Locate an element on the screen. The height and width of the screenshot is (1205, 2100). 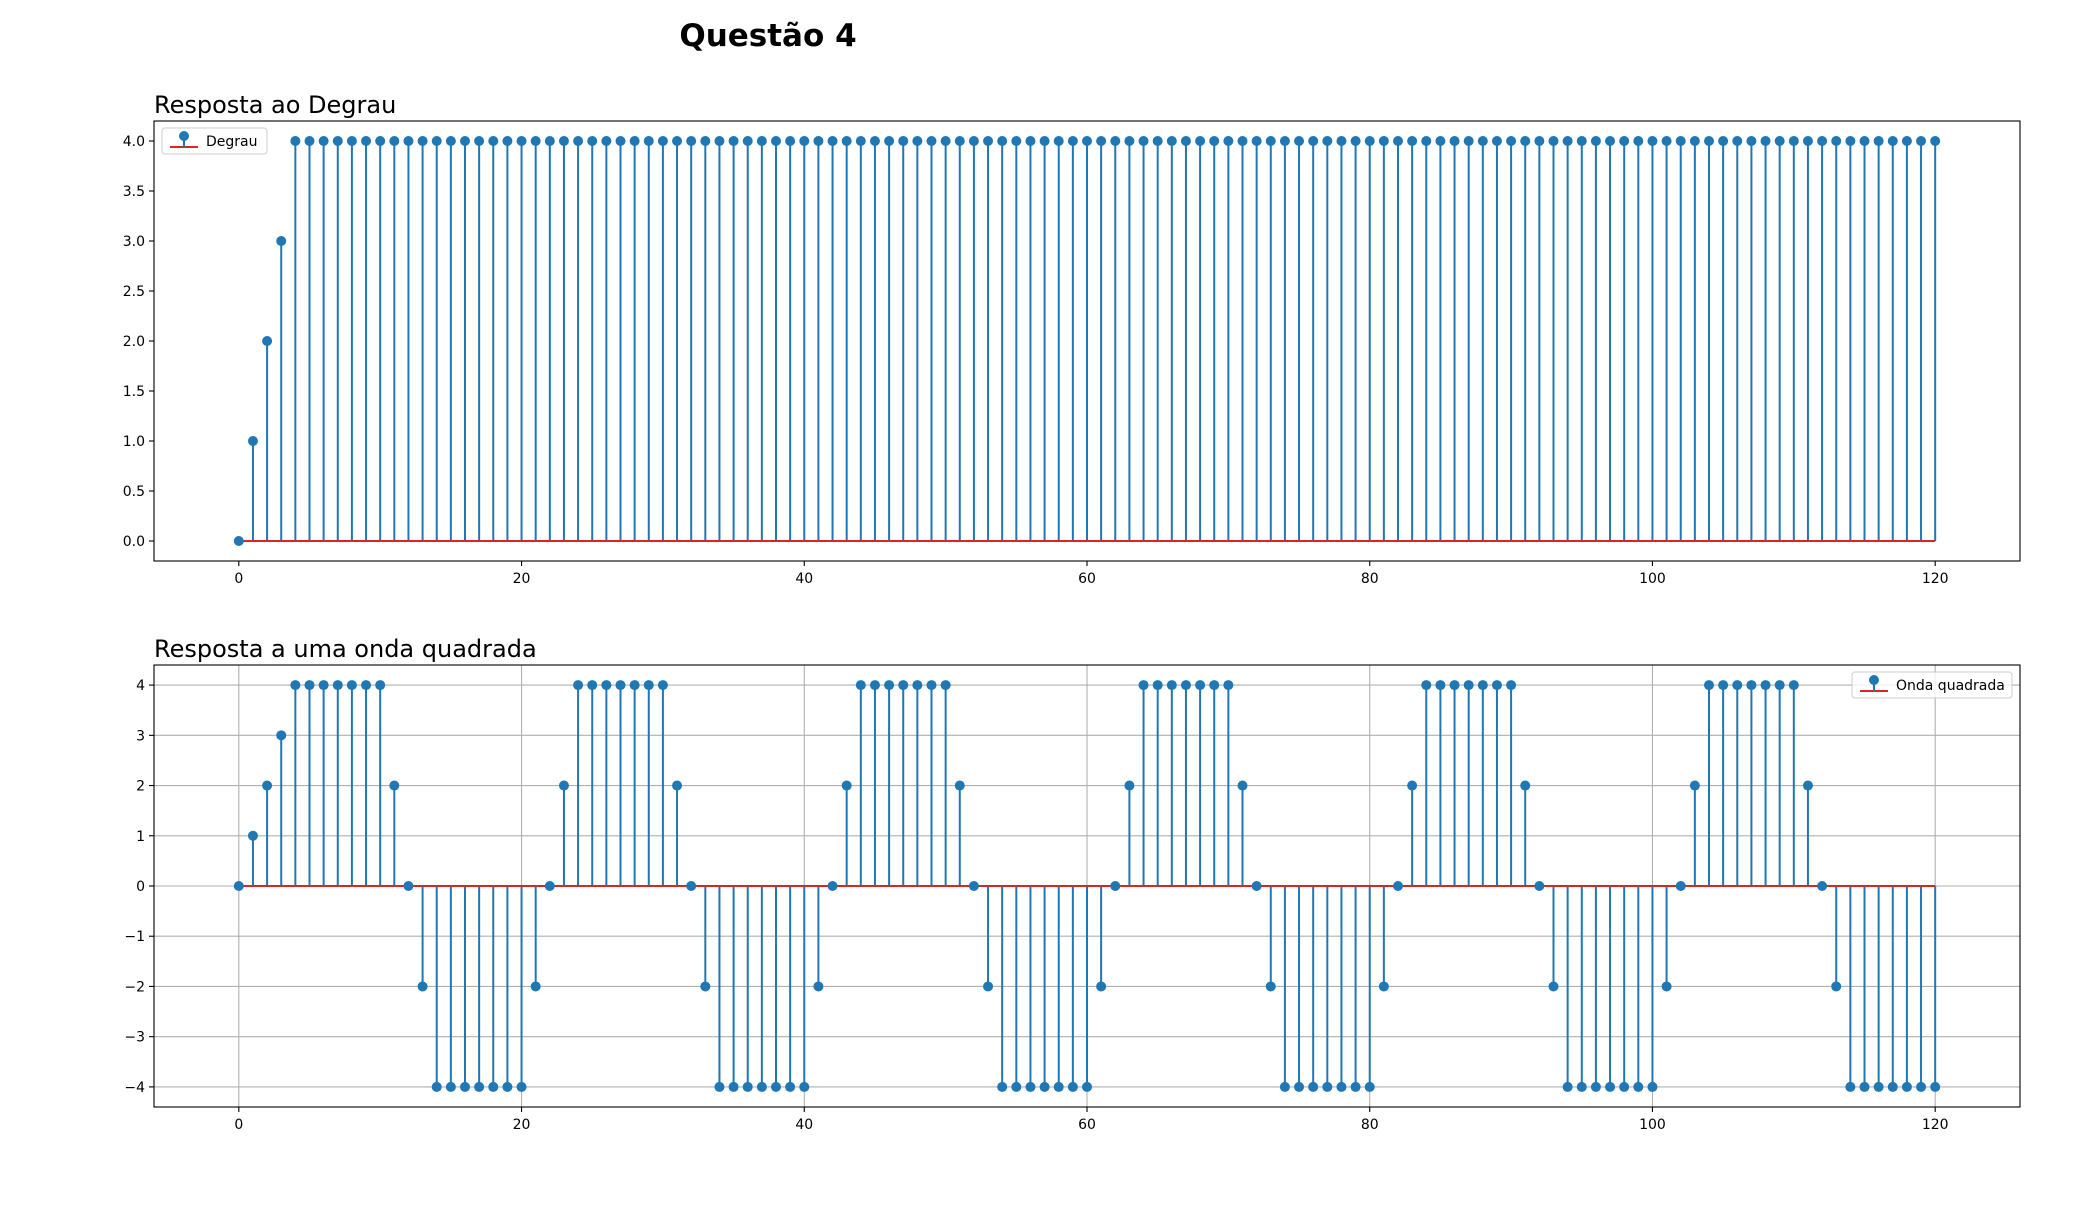
step-legend-label: Degrau is located at coordinates (232, 142).